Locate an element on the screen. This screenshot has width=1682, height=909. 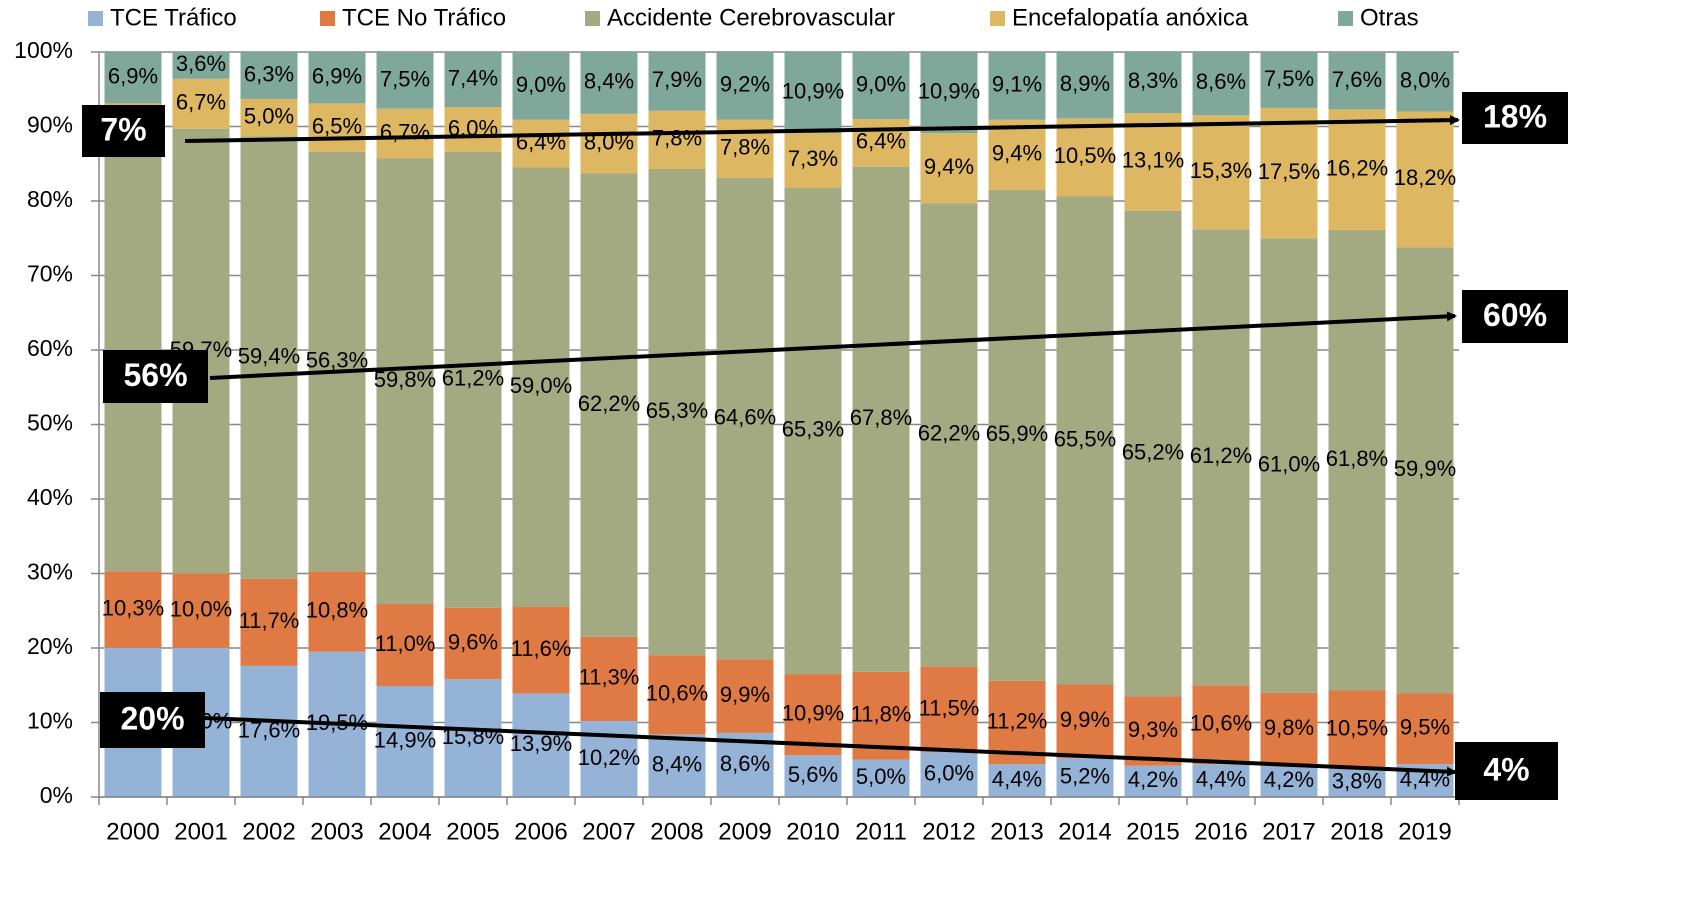
data-label: 15,3% is located at coordinates (1221, 170).